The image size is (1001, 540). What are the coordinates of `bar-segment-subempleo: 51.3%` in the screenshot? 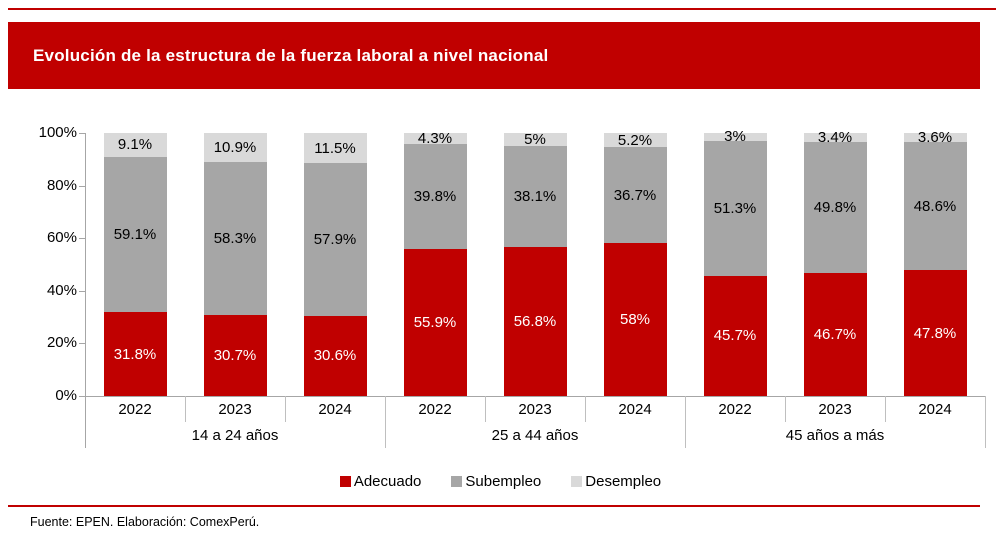 It's located at (735, 208).